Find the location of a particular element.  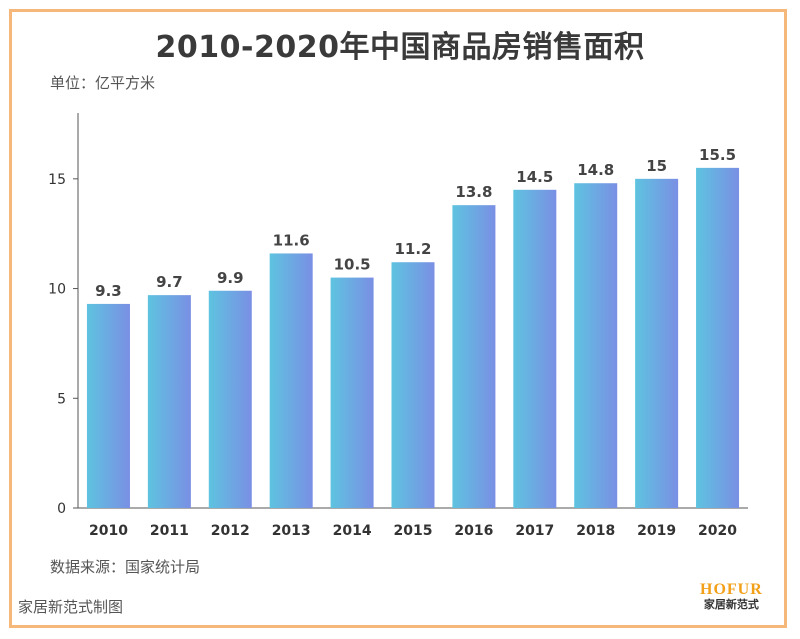

bar-value-label: 11.2 is located at coordinates (412, 249).